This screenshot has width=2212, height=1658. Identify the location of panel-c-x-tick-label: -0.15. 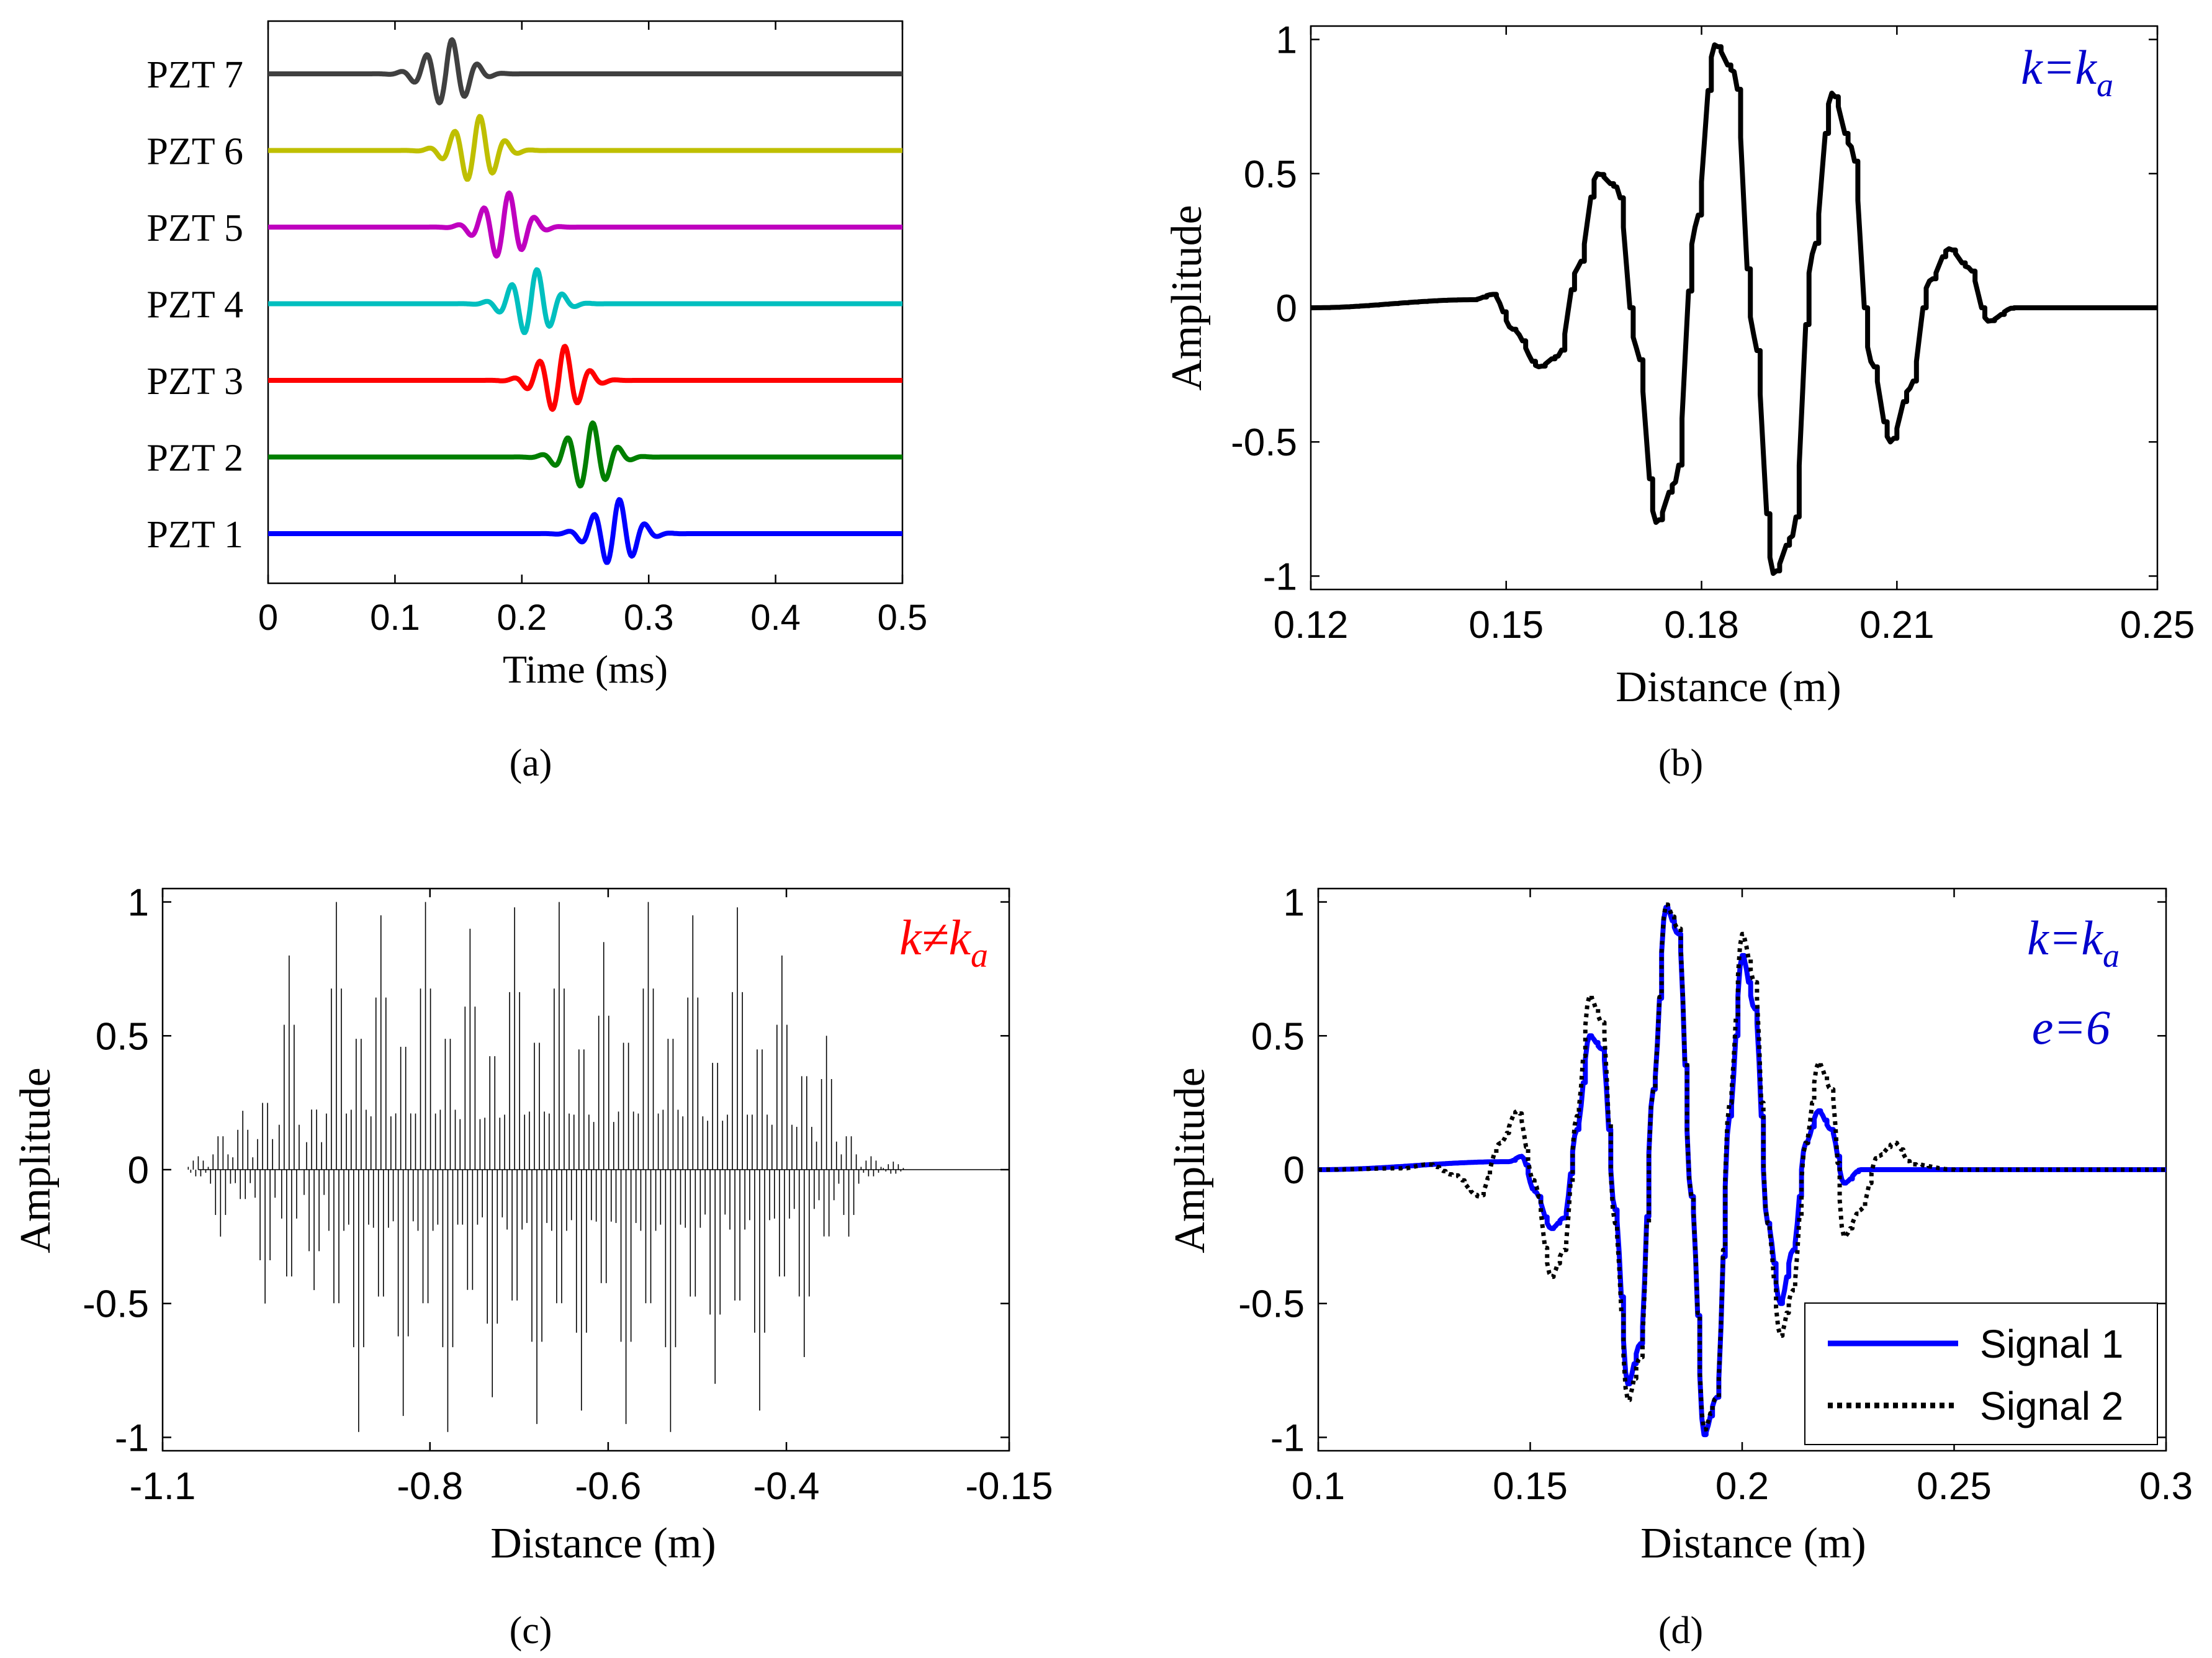
(1009, 1487).